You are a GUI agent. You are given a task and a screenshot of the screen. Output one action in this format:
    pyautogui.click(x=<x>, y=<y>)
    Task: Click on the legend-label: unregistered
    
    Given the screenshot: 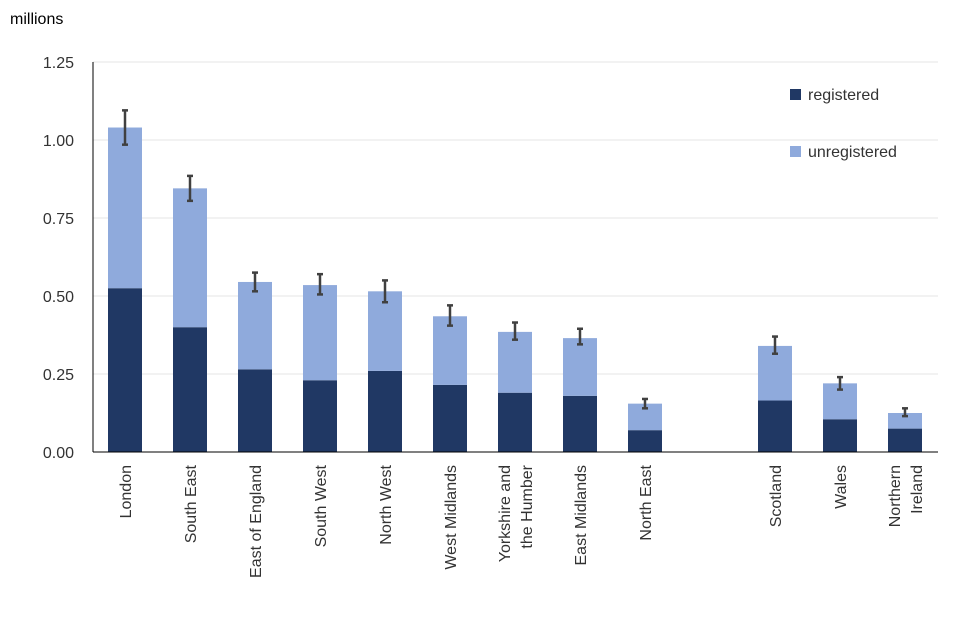 What is the action you would take?
    pyautogui.click(x=852, y=152)
    